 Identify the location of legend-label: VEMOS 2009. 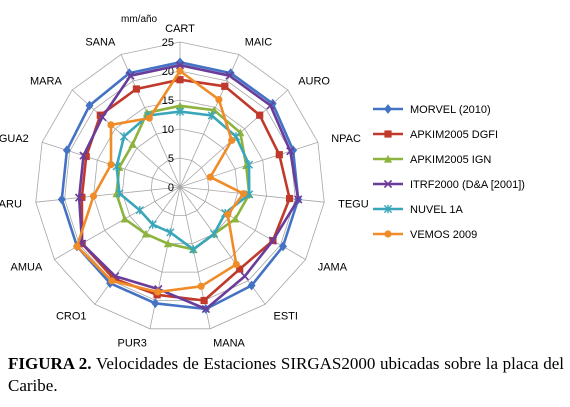
(443, 235).